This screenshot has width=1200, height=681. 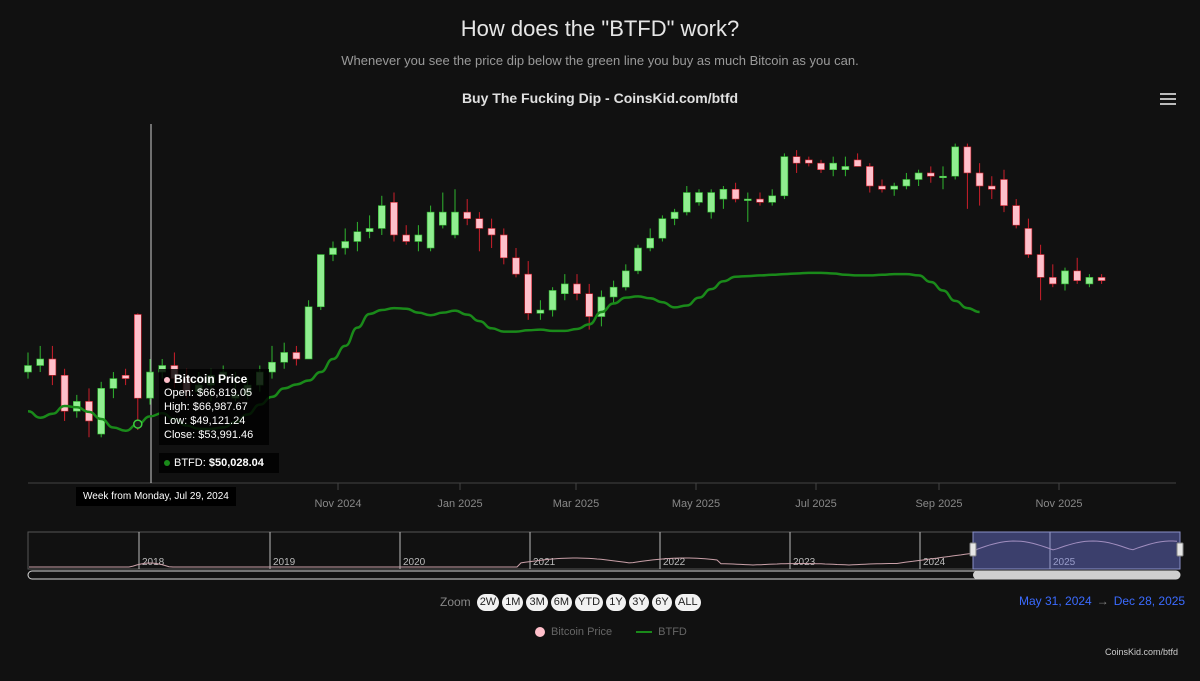 I want to click on legend-item-btfd: BTFD, so click(x=672, y=632).